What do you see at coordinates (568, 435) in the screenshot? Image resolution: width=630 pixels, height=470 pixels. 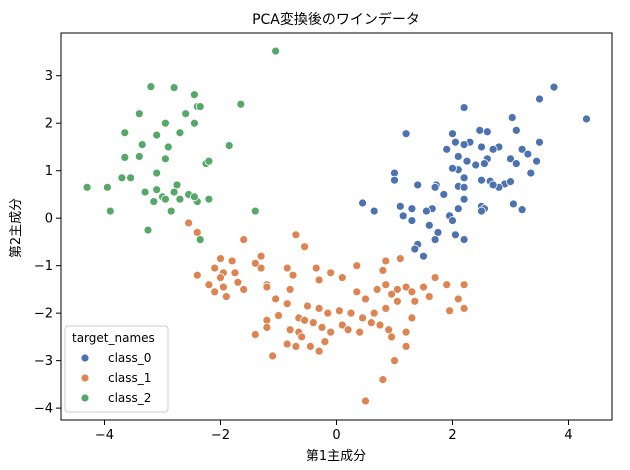 I see `x-tick-label: 4` at bounding box center [568, 435].